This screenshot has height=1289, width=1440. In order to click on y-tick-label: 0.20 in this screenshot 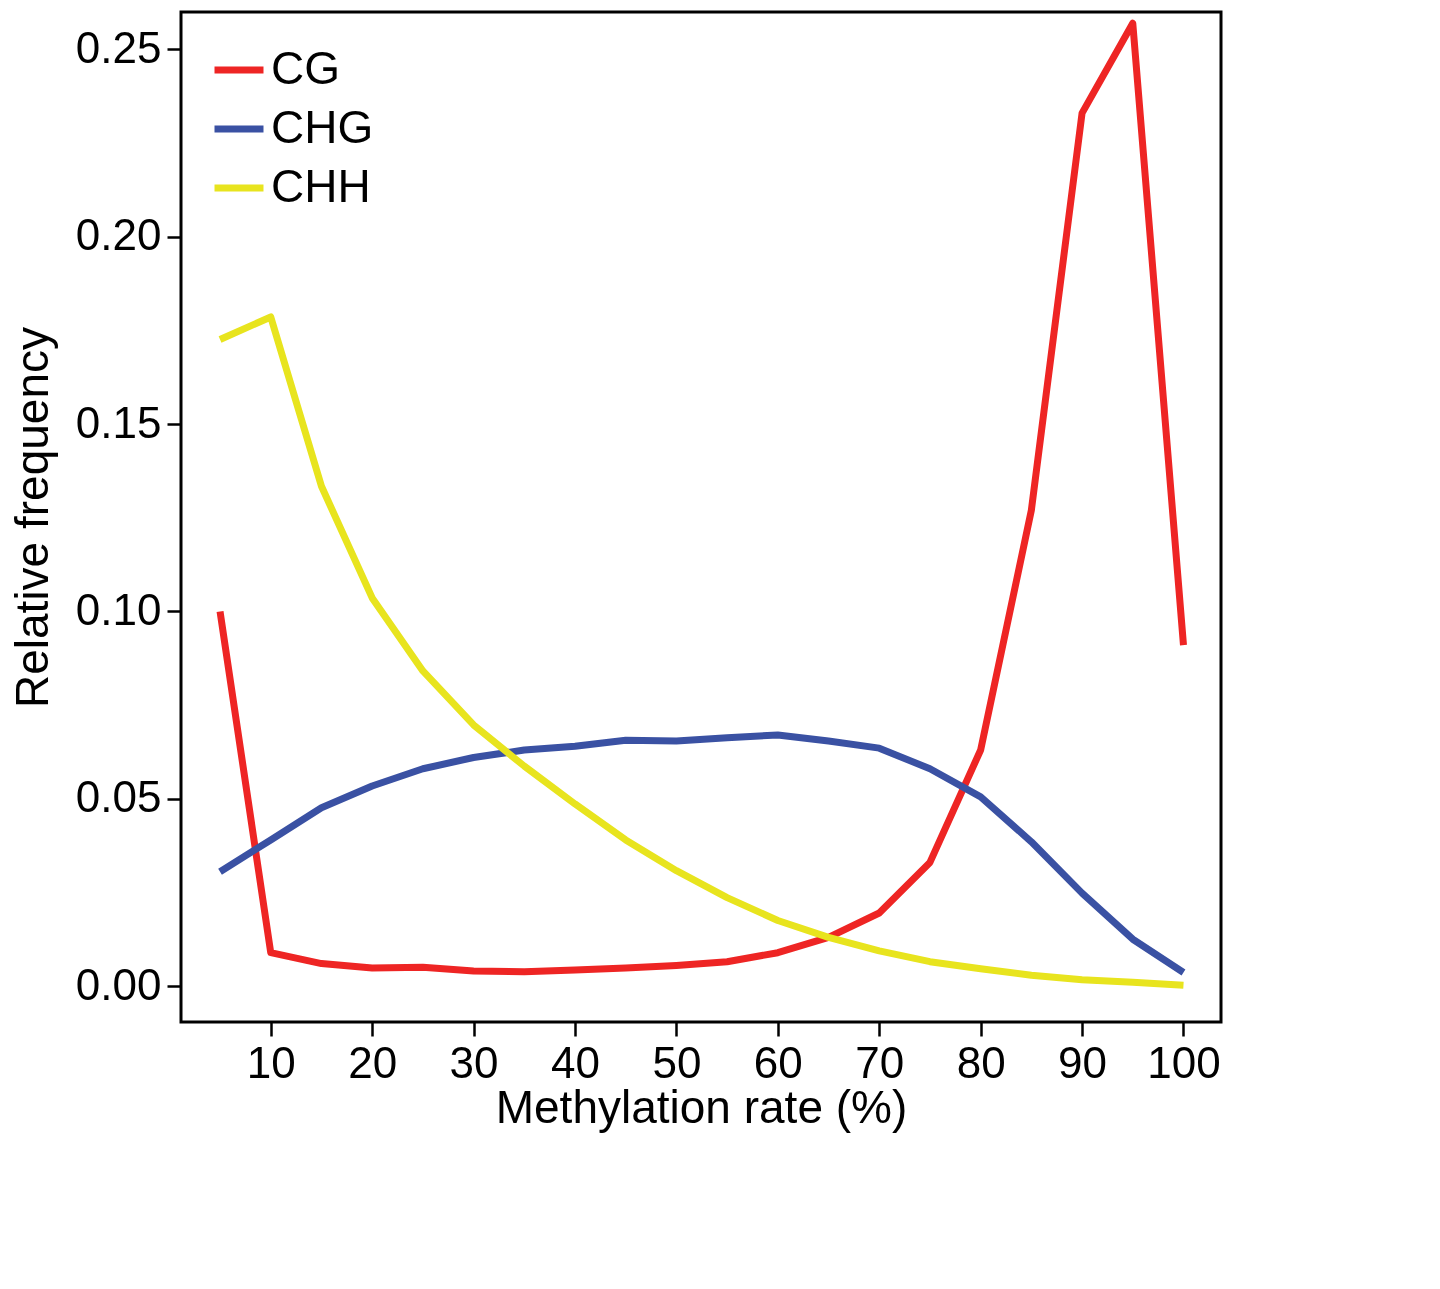, I will do `click(118, 235)`.